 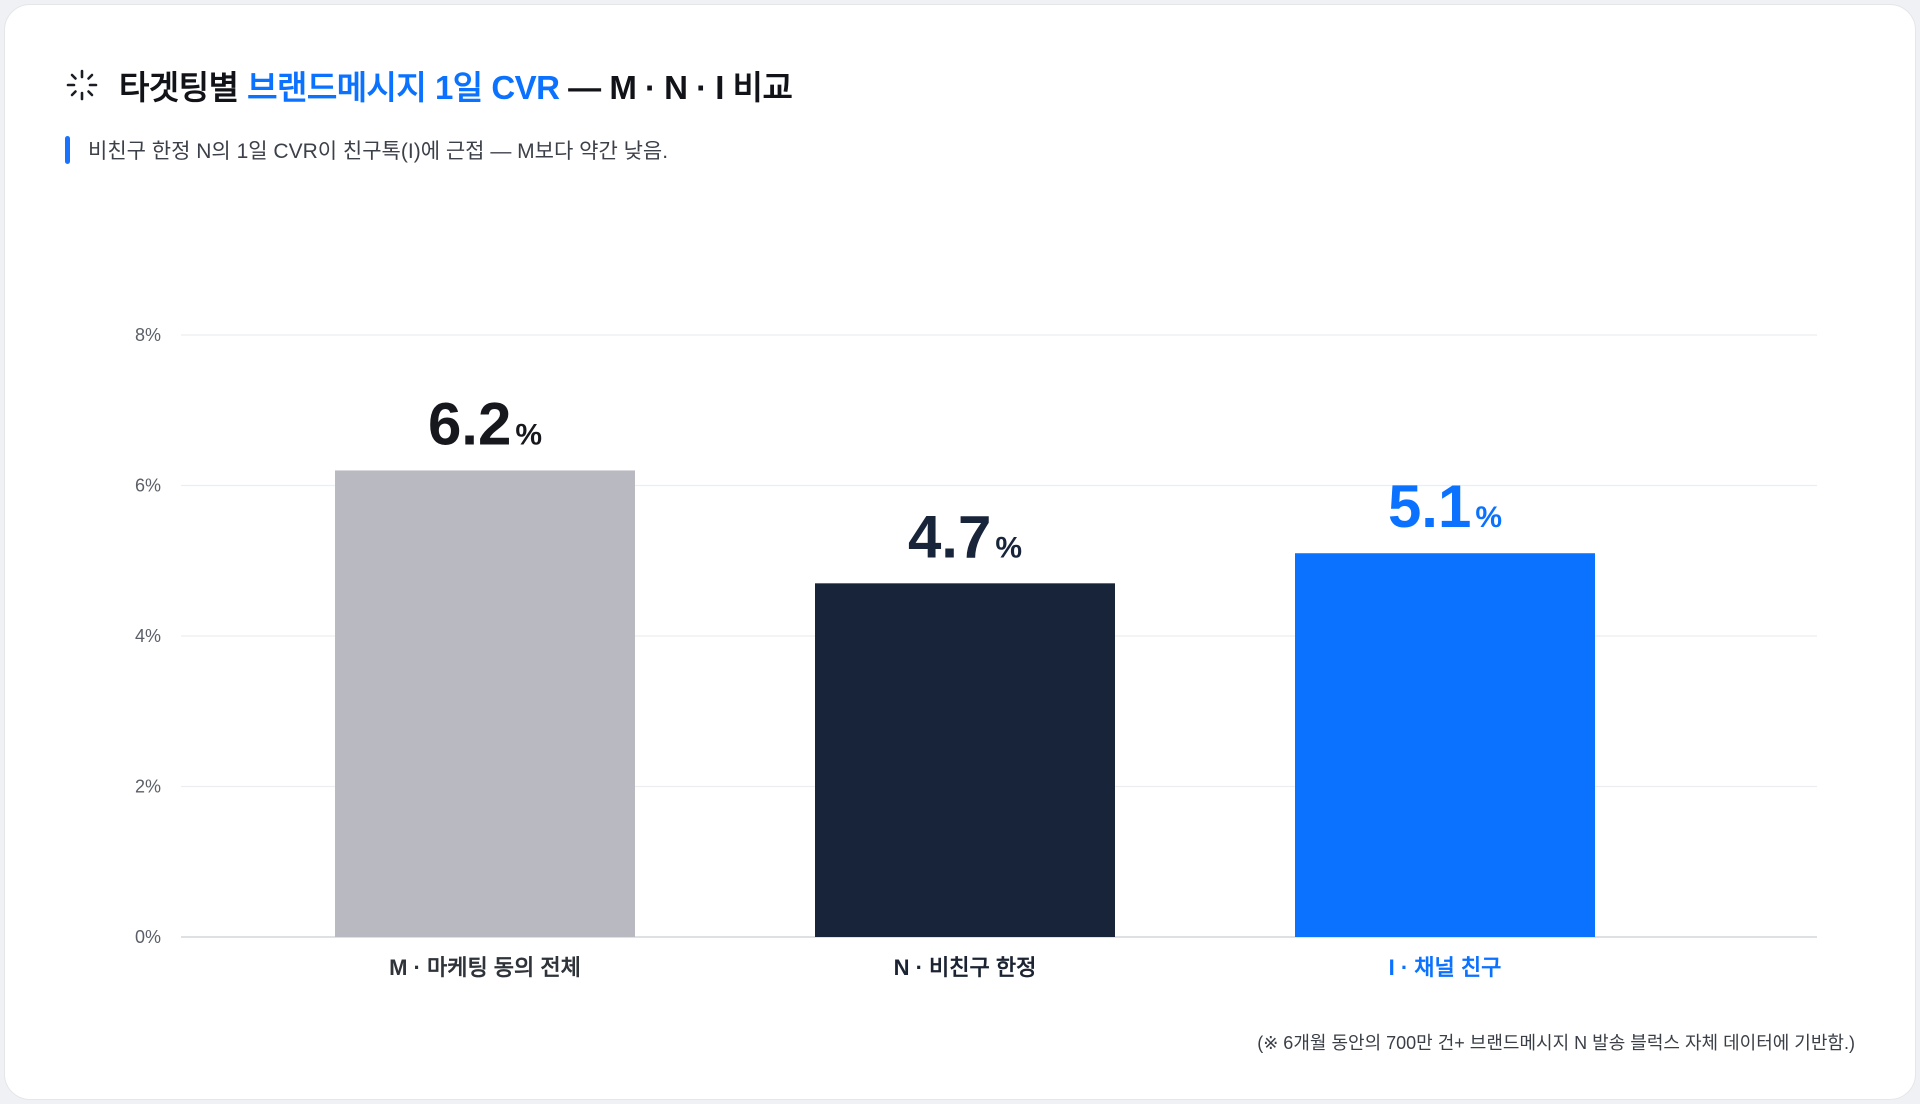 What do you see at coordinates (148, 486) in the screenshot?
I see `y-tick-label: 6%` at bounding box center [148, 486].